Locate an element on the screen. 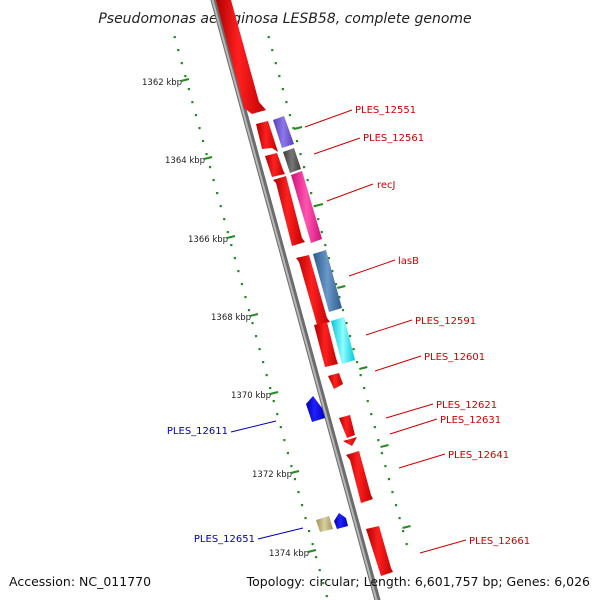 The image size is (600, 600). gene-recJ is located at coordinates (306, 207).